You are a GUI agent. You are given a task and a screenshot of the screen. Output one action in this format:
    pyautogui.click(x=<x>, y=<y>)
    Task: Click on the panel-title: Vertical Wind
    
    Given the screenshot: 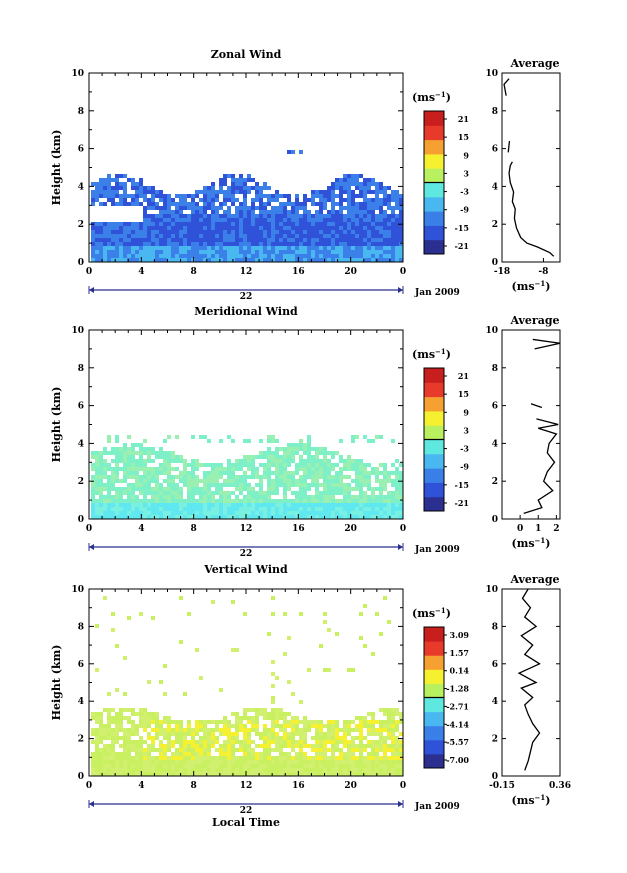 What is the action you would take?
    pyautogui.click(x=245, y=569)
    